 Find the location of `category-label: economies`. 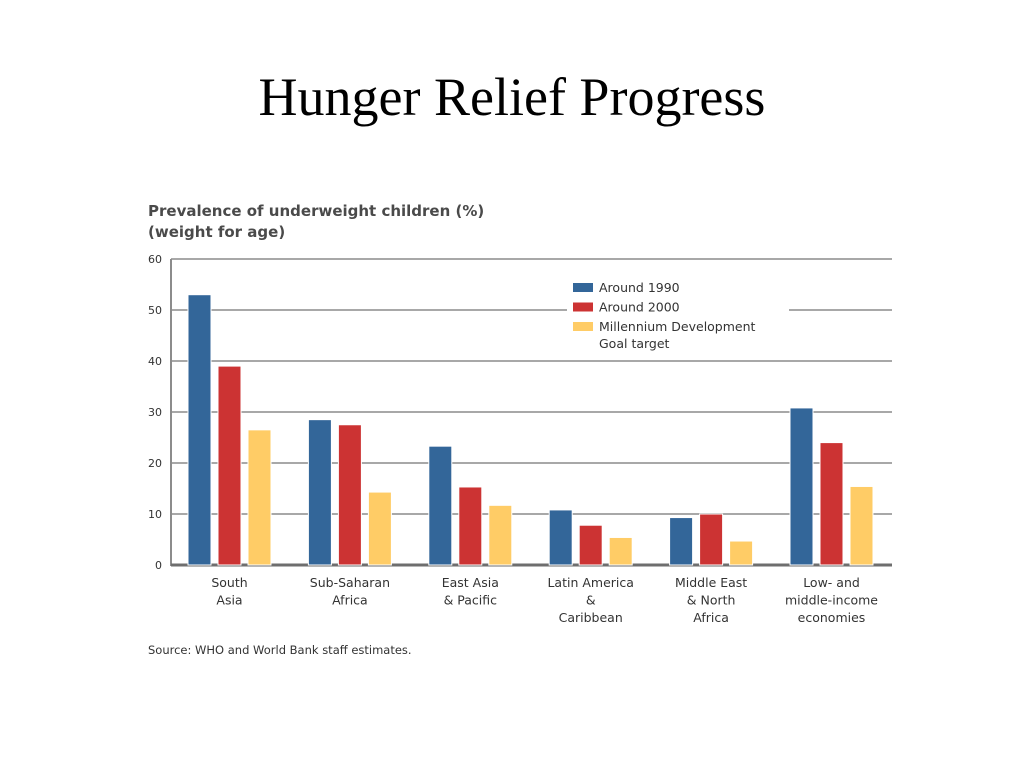

category-label: economies is located at coordinates (832, 617).